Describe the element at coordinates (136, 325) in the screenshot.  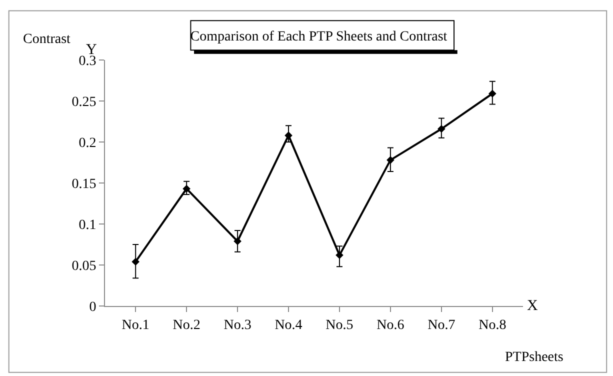
I see `x-tick-label: No.1` at that location.